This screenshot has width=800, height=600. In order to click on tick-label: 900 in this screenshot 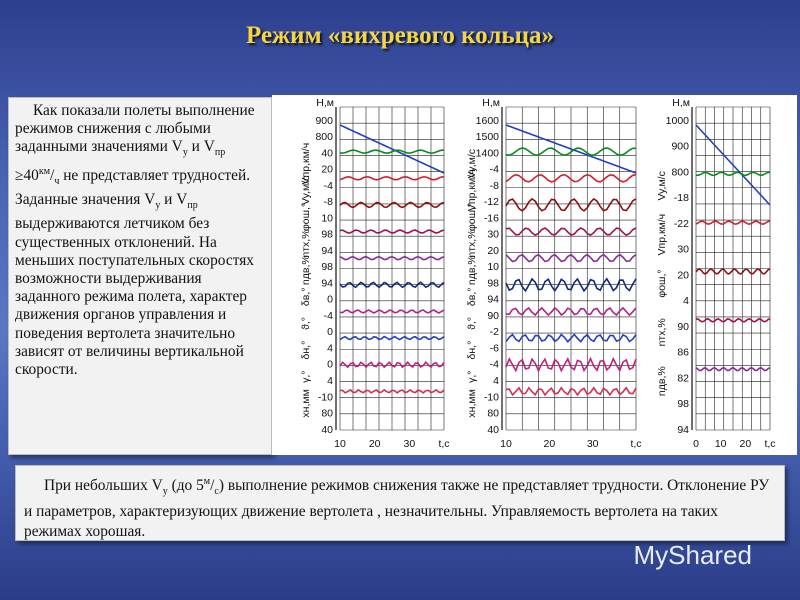, I will do `click(680, 147)`.